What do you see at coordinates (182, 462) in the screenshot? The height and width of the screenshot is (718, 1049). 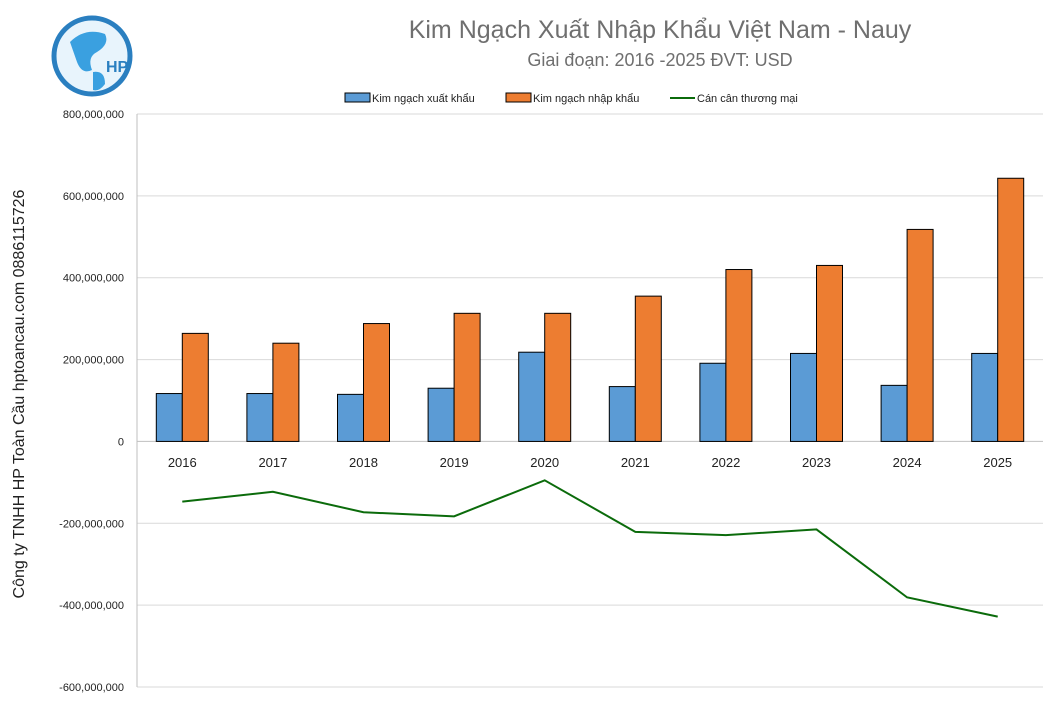 I see `x-tick-label: 2016` at bounding box center [182, 462].